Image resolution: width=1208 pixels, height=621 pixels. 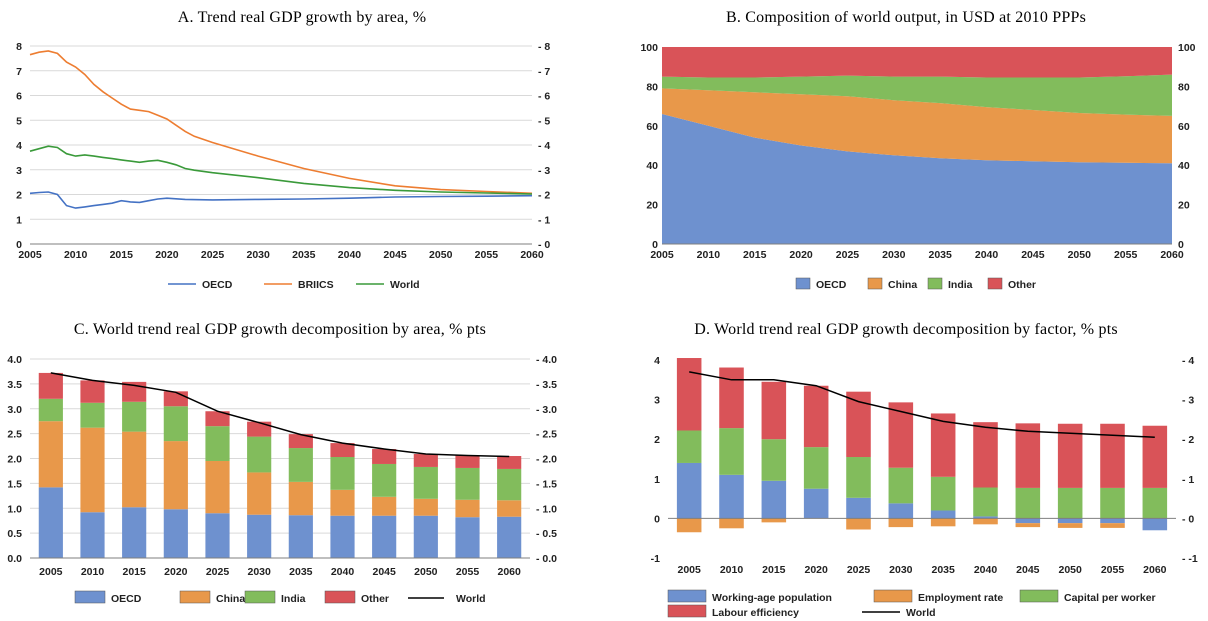 I want to click on legend-swatch-india, so click(x=260, y=597).